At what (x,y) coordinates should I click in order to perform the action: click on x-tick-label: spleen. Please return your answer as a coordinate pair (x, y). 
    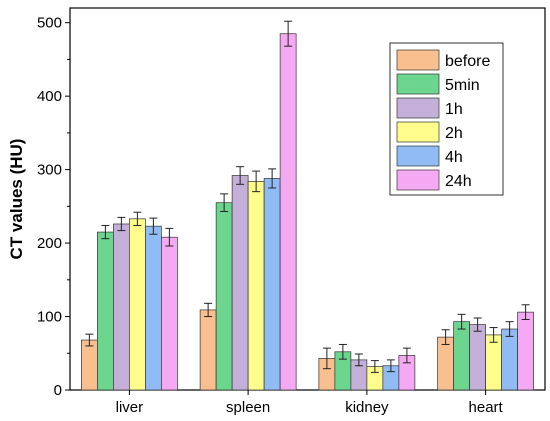
    Looking at the image, I should click on (248, 407).